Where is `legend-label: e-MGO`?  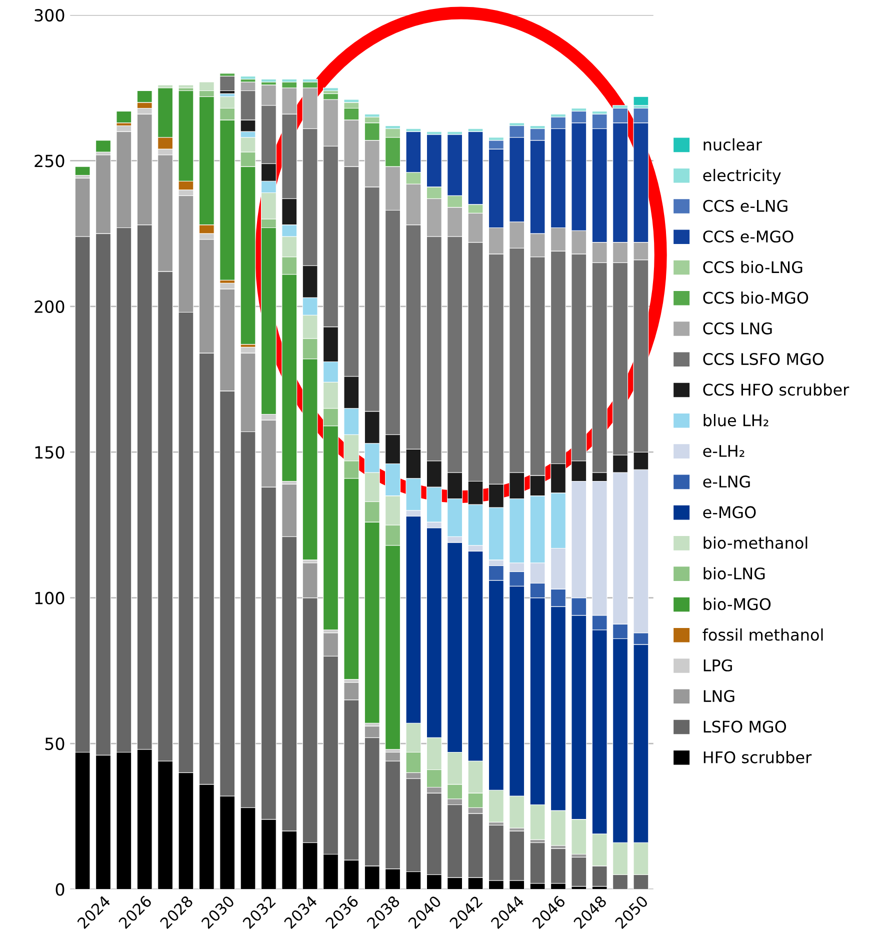 legend-label: e-MGO is located at coordinates (729, 512).